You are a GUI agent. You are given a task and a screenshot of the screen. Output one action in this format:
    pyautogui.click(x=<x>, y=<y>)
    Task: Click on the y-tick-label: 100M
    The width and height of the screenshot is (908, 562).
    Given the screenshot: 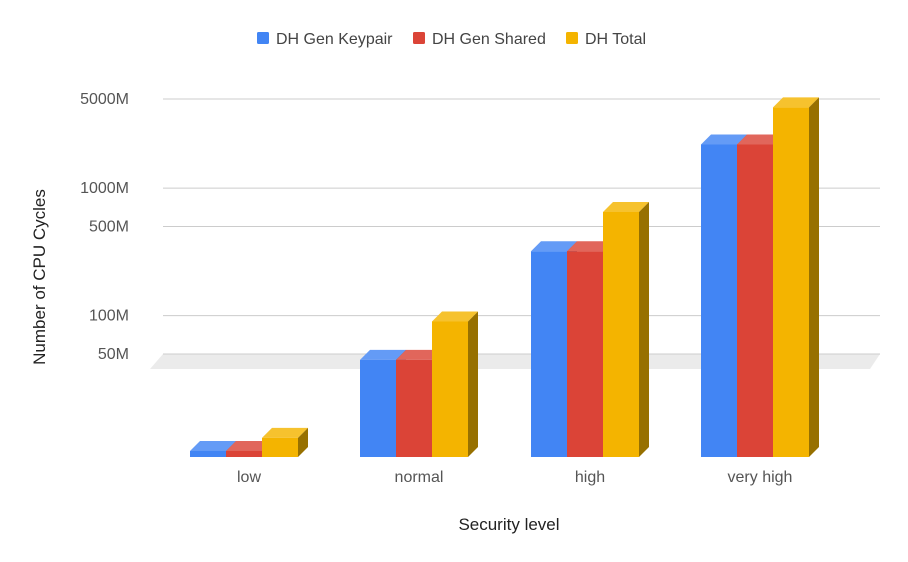 What is the action you would take?
    pyautogui.click(x=109, y=316)
    